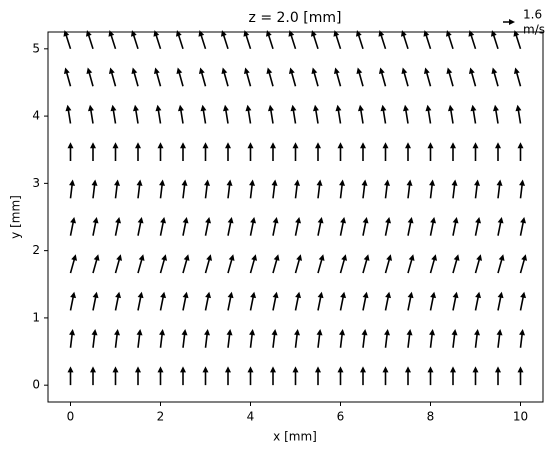 The image size is (554, 455). Describe the element at coordinates (36, 183) in the screenshot. I see `y-tick-label: 3` at that location.